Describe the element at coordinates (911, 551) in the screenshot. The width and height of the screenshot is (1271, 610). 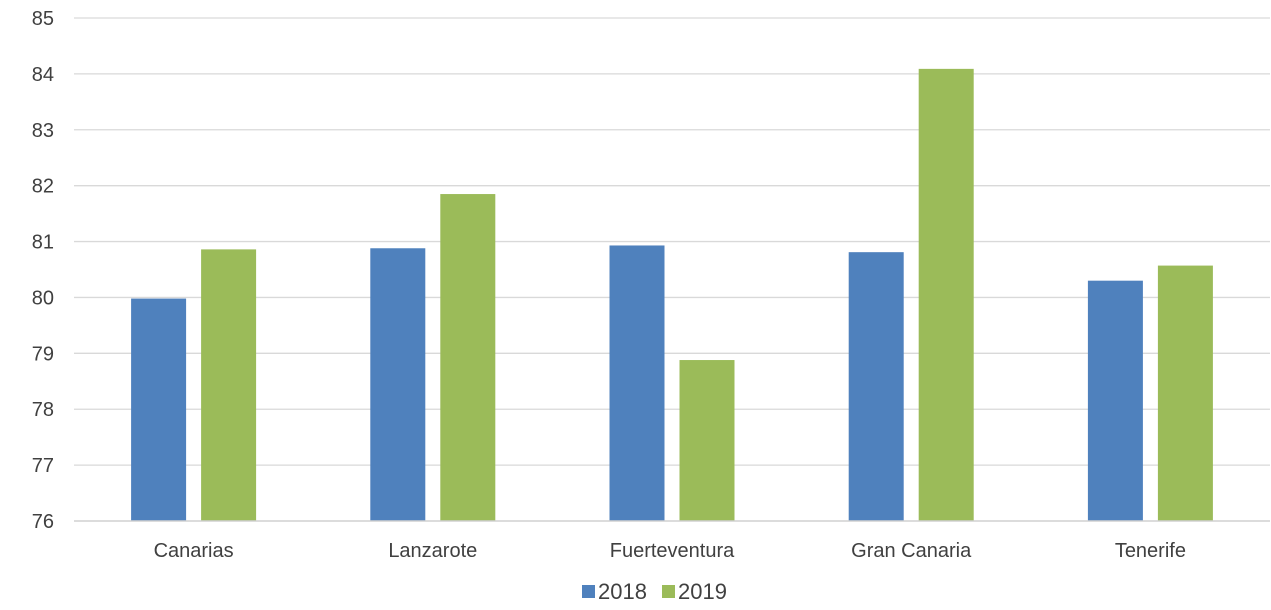
I see `x-category-label: Gran Canaria` at that location.